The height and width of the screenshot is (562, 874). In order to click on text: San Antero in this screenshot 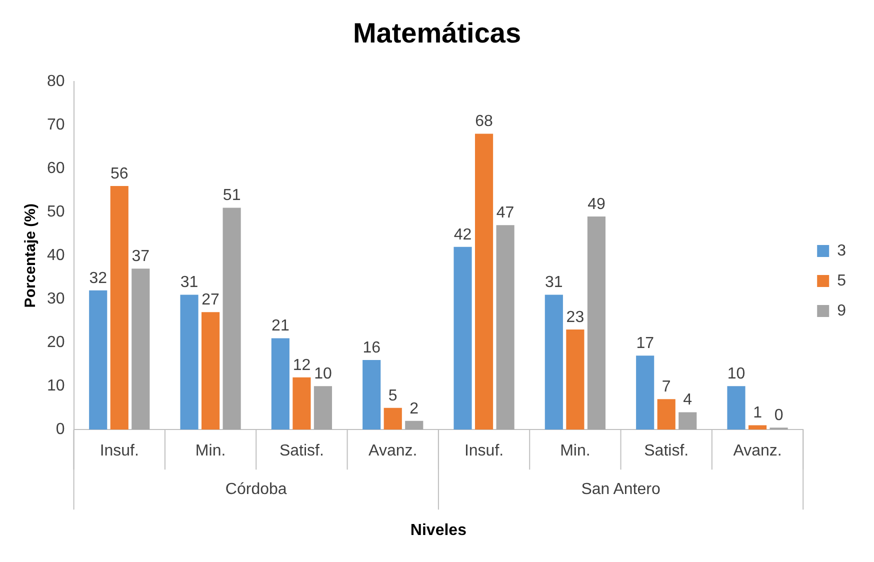, I will do `click(620, 489)`.